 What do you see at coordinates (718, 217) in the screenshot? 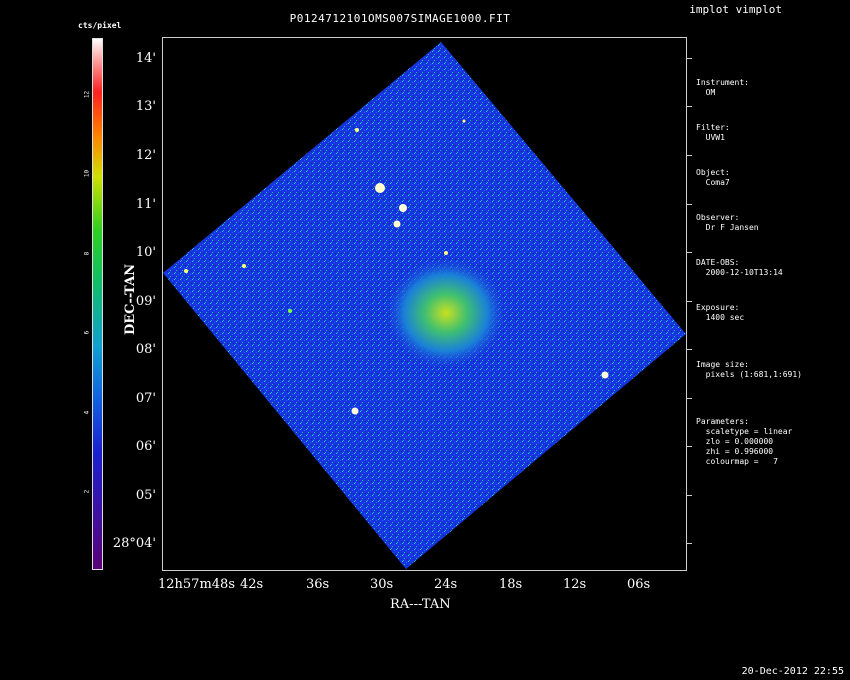
I see `info-label: Observer:` at bounding box center [718, 217].